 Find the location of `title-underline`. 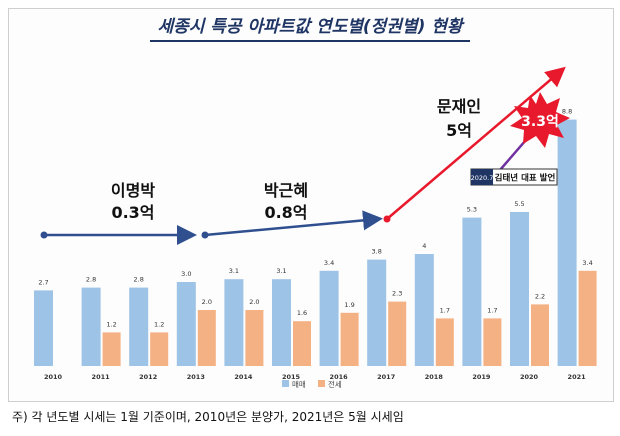

title-underline is located at coordinates (310, 41).